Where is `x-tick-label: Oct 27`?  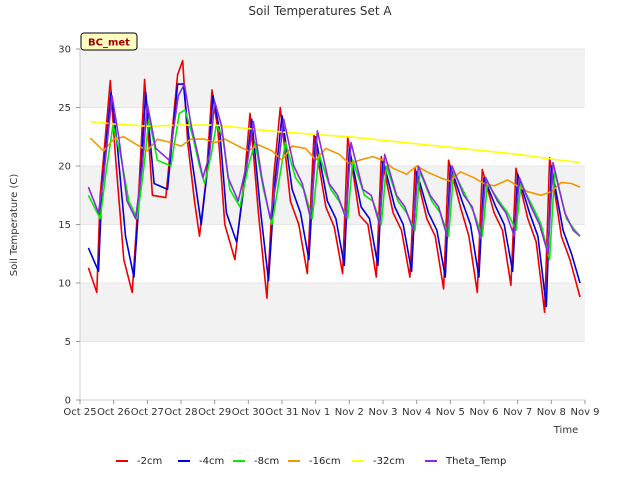 x-tick-label: Oct 27 is located at coordinates (147, 412).